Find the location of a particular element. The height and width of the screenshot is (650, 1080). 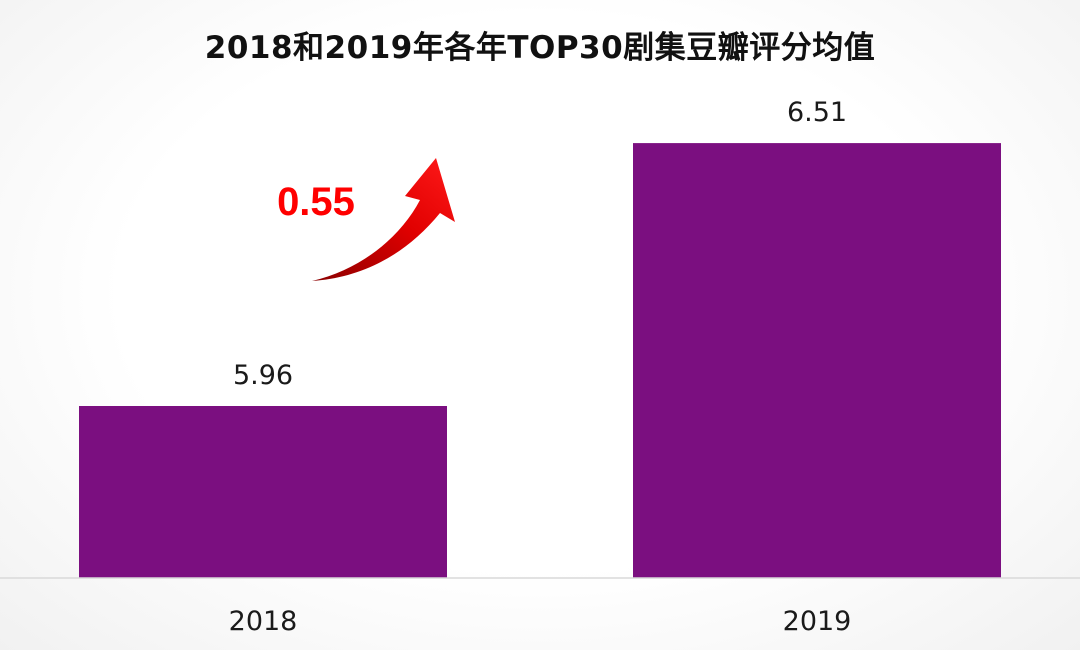

change-annotation: 0.55 is located at coordinates (366, 219).